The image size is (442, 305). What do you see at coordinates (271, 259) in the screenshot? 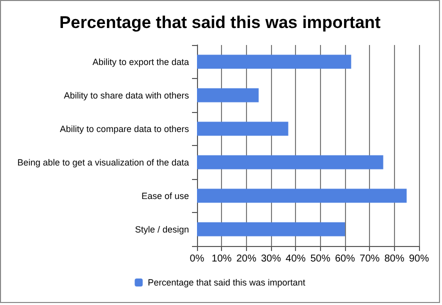
I see `x-tick-label: 30%` at bounding box center [271, 259].